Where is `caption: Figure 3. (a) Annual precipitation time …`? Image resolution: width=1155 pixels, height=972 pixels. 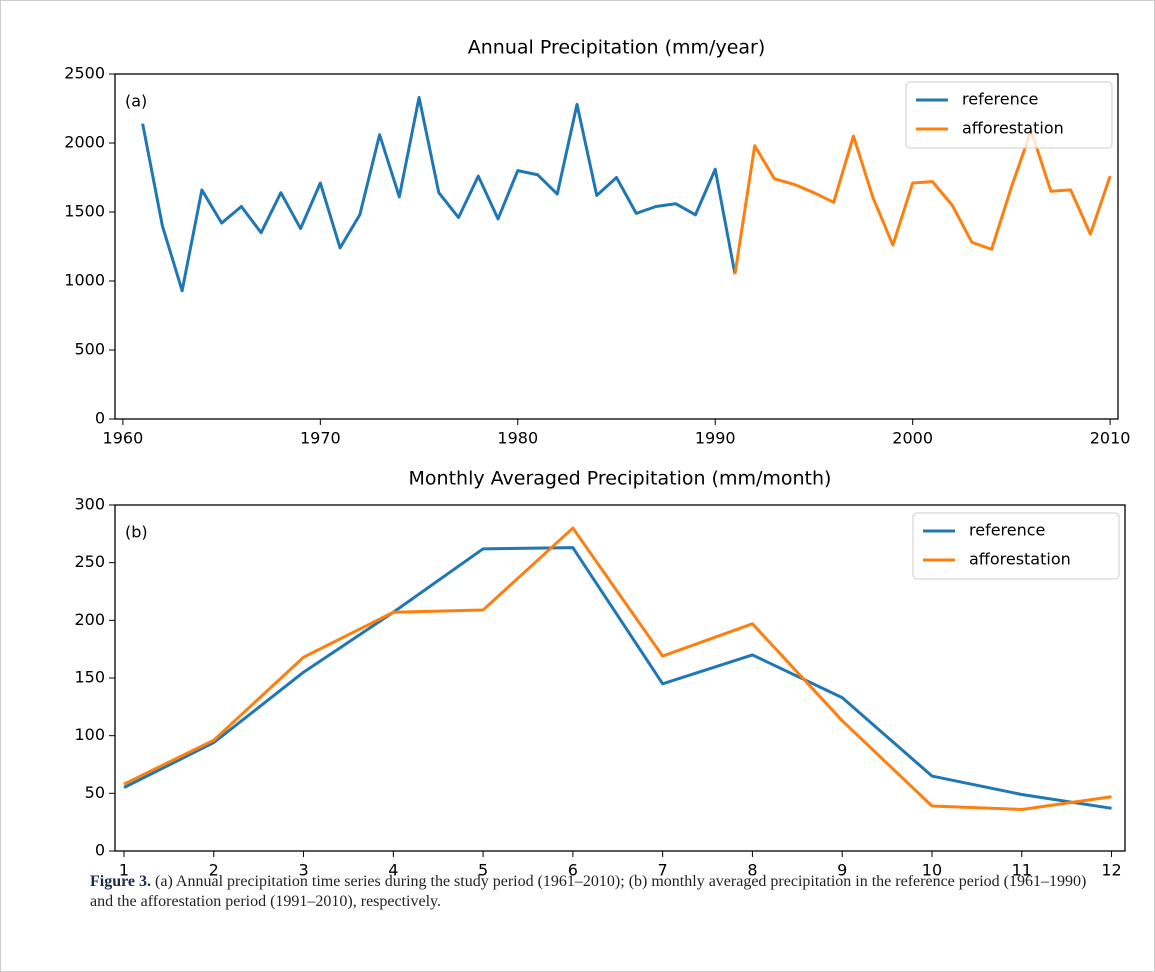
caption: Figure 3. (a) Annual precipitation time … is located at coordinates (590, 892).